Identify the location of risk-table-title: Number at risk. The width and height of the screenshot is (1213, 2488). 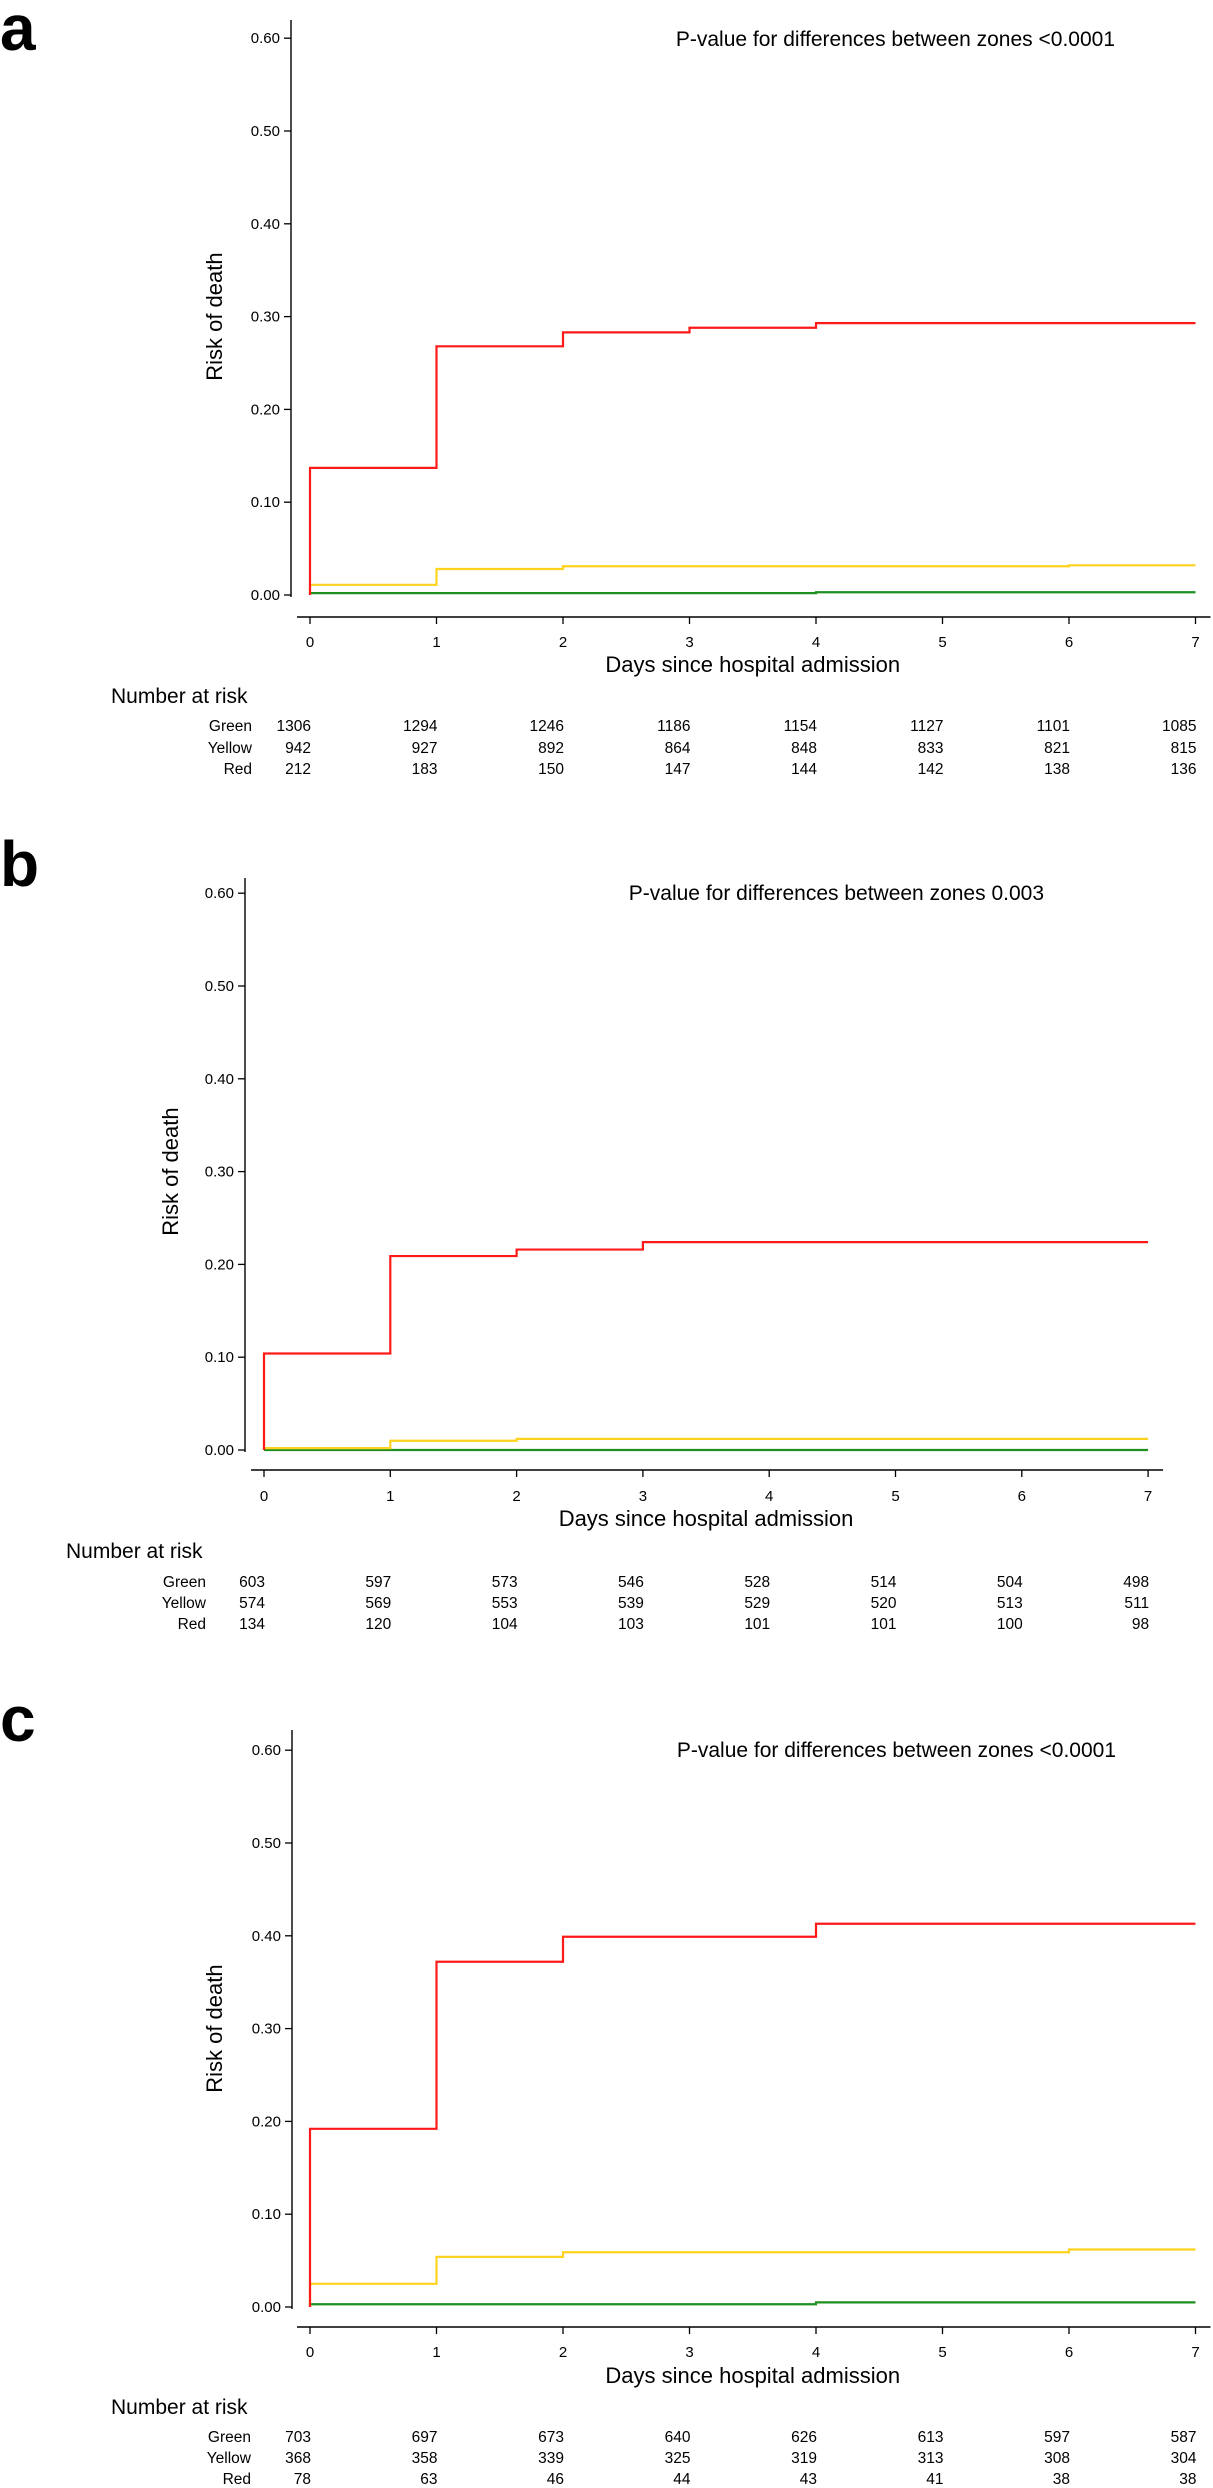
(179, 696).